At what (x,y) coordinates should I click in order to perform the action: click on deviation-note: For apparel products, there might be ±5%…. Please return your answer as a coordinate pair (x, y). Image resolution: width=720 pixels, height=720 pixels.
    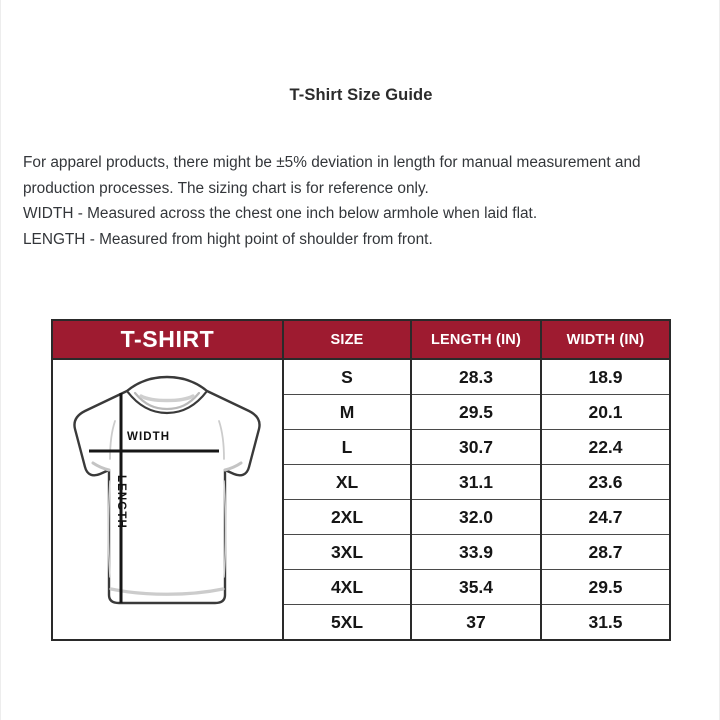
    Looking at the image, I should click on (332, 175).